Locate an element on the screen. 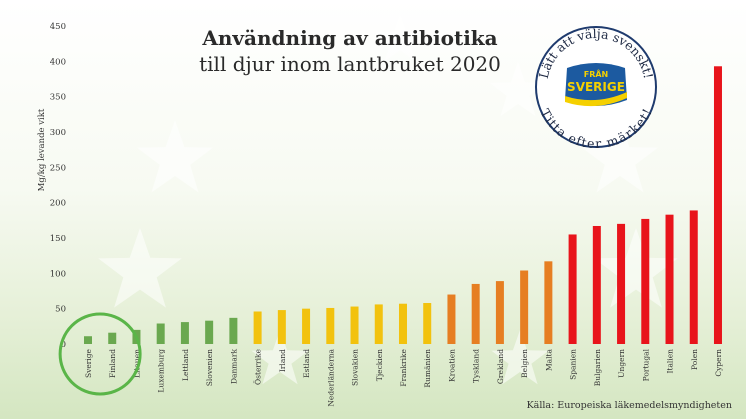 The height and width of the screenshot is (419, 746). x-tick-label: Malta is located at coordinates (548, 359).